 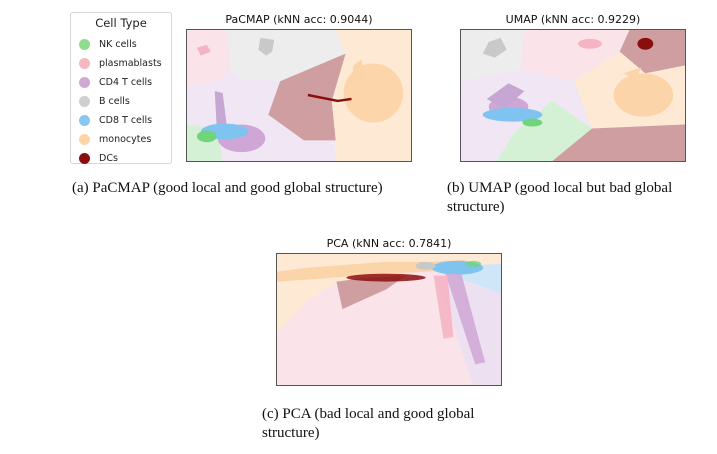 I want to click on legend-label: CD4 T cells, so click(x=126, y=82).